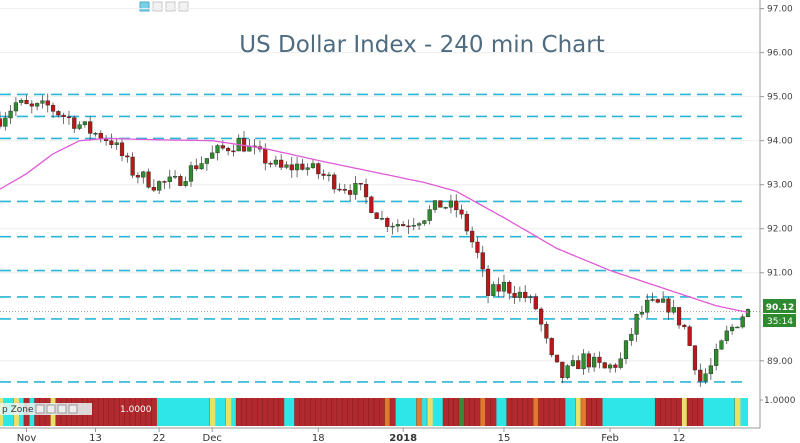 The width and height of the screenshot is (800, 443). I want to click on x-tick-label: 22, so click(159, 438).